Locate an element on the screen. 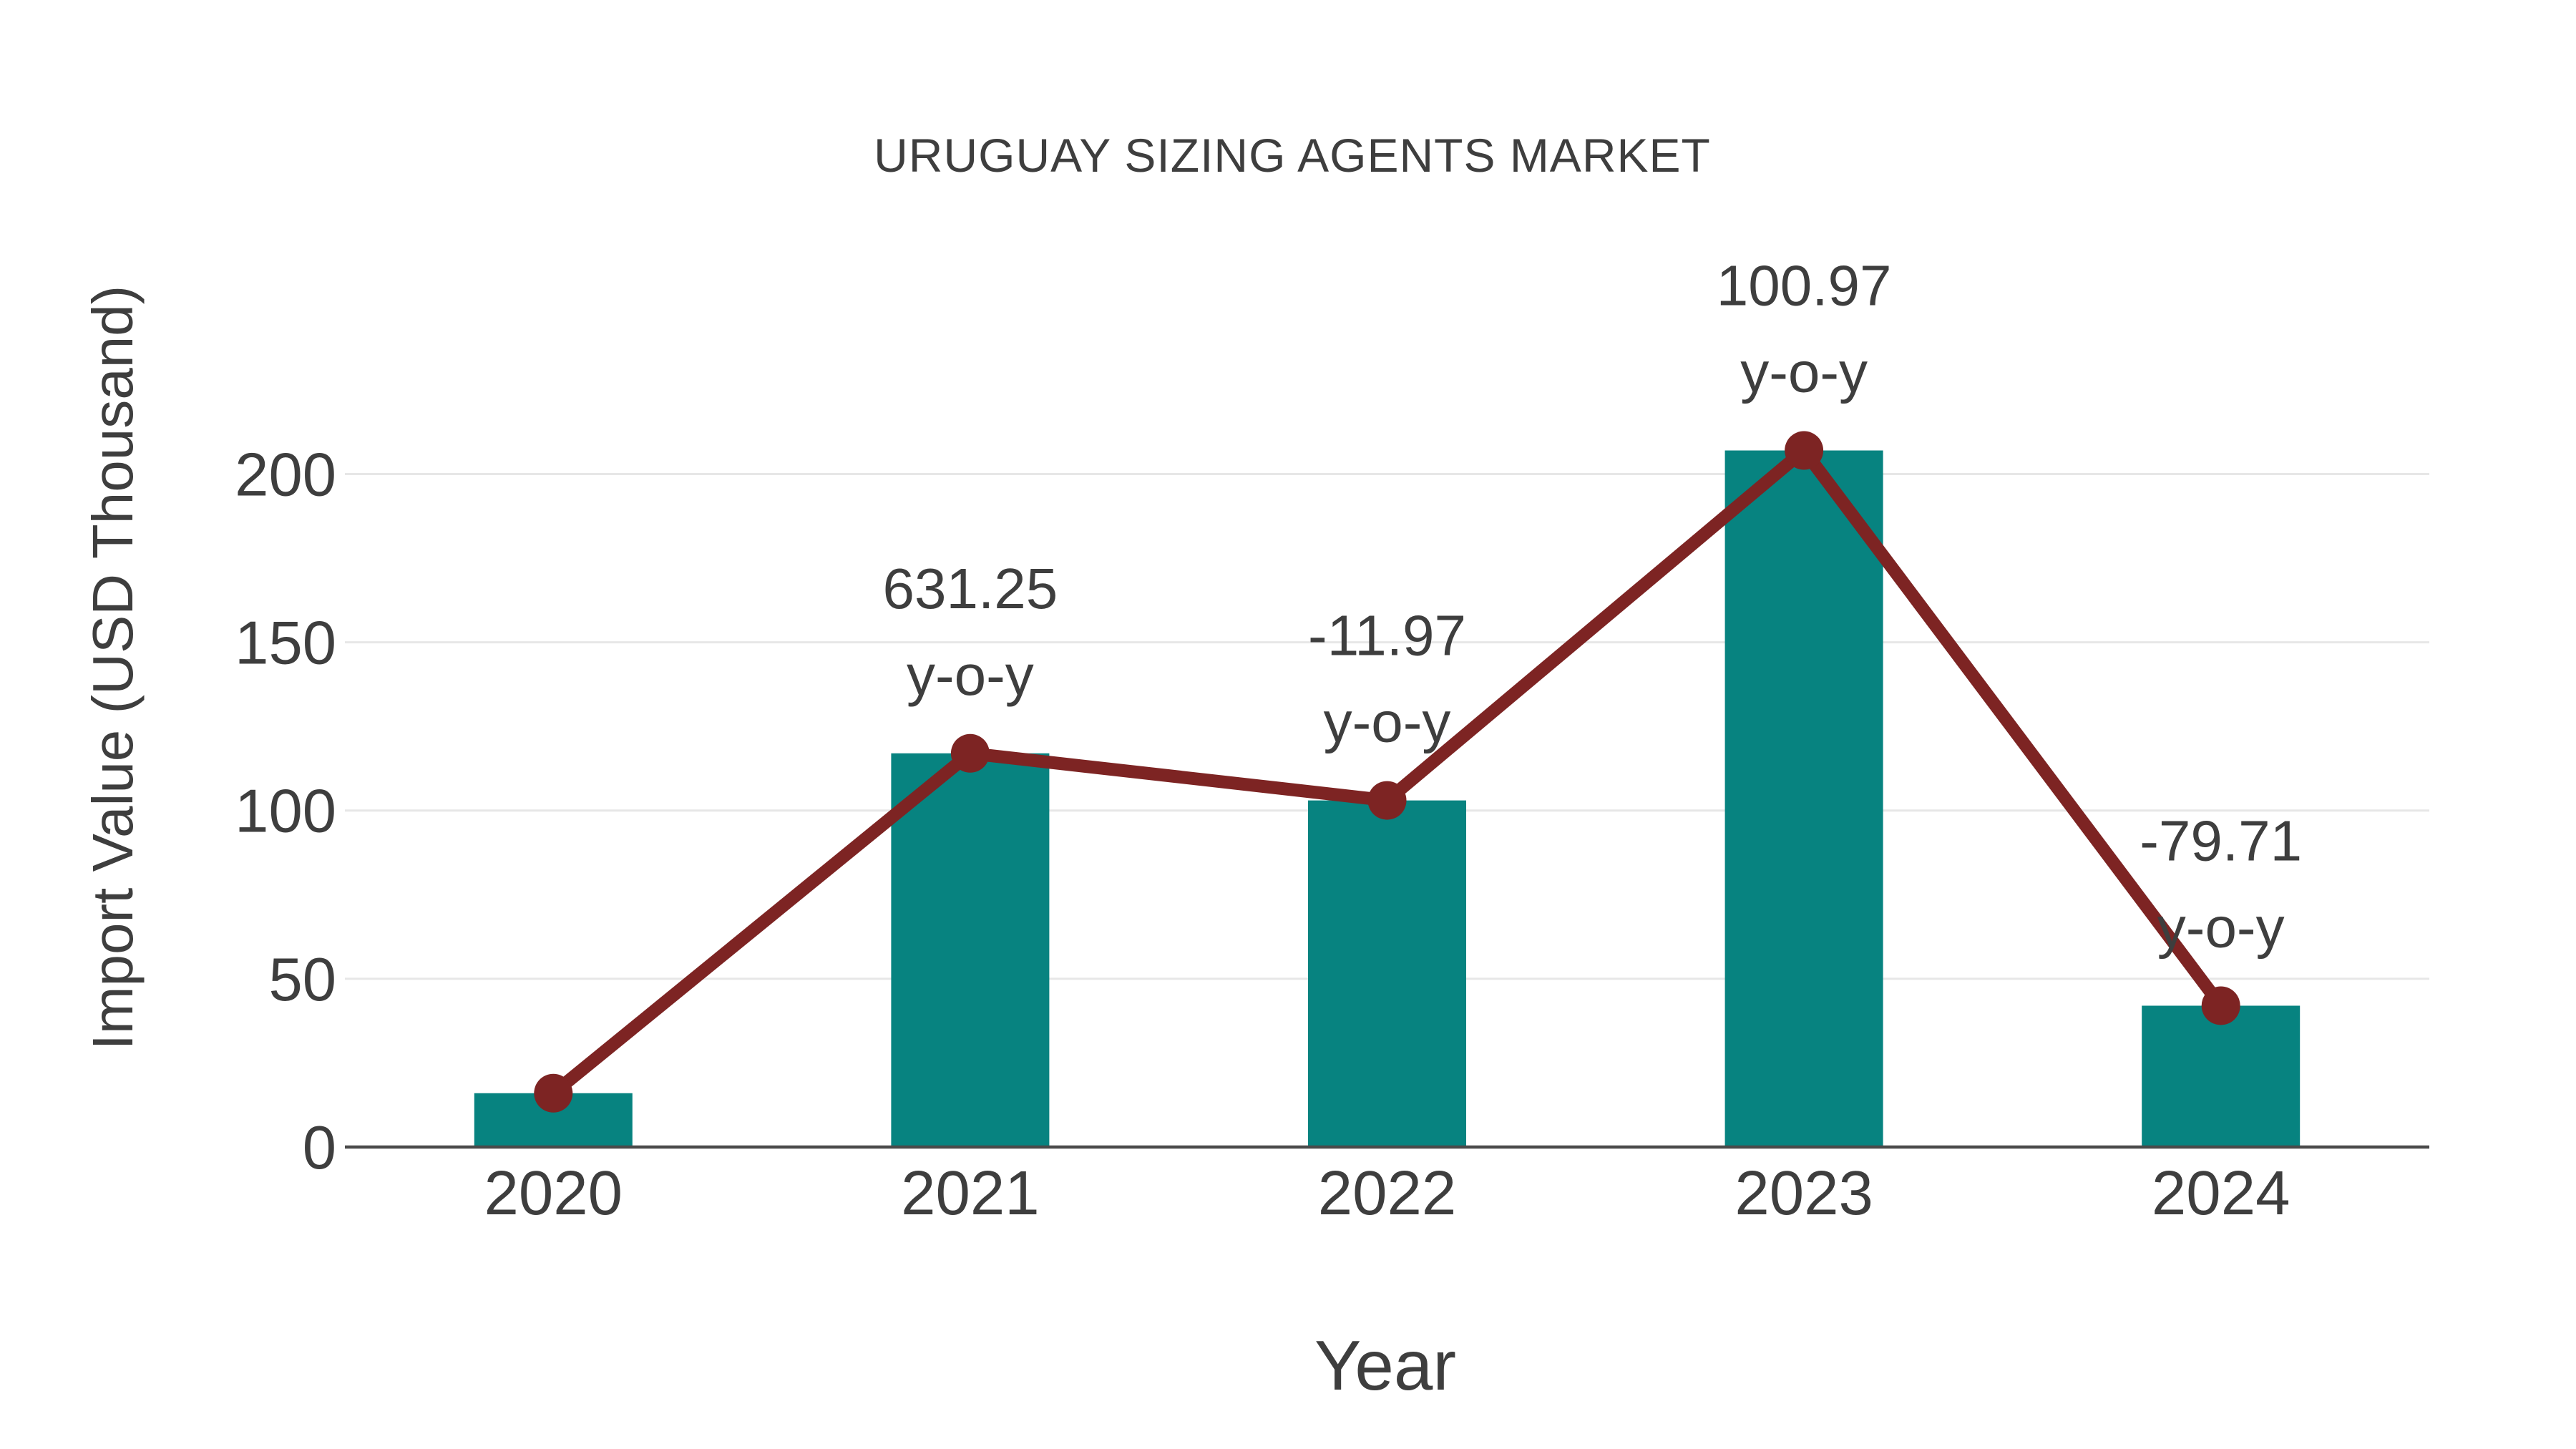  x-tick-label-2024: 2024 is located at coordinates (2221, 1193).